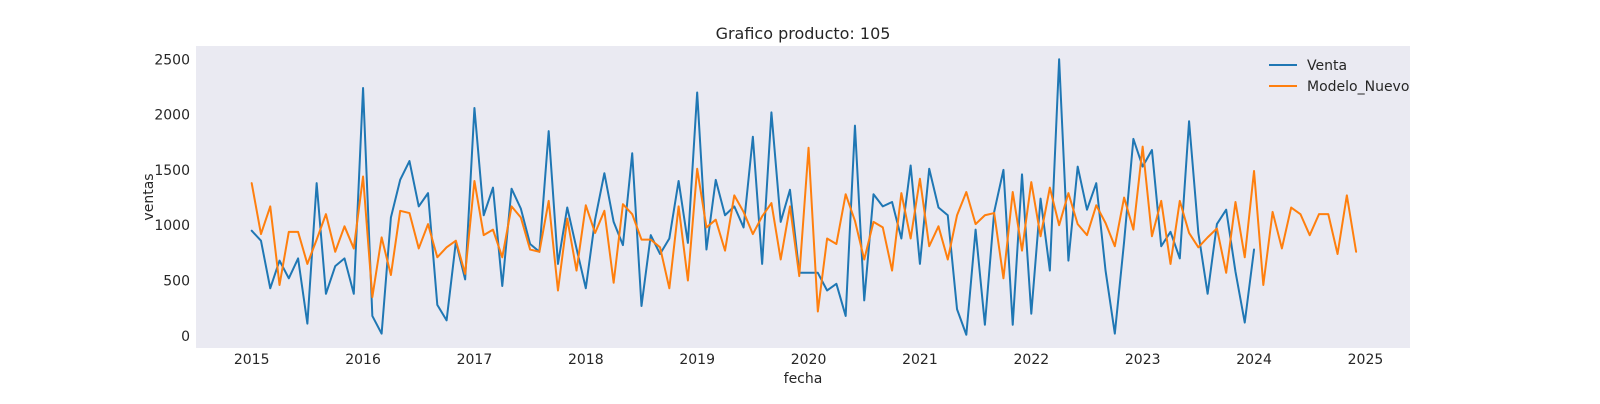  What do you see at coordinates (172, 116) in the screenshot?
I see `y-tick-label: 2000` at bounding box center [172, 116].